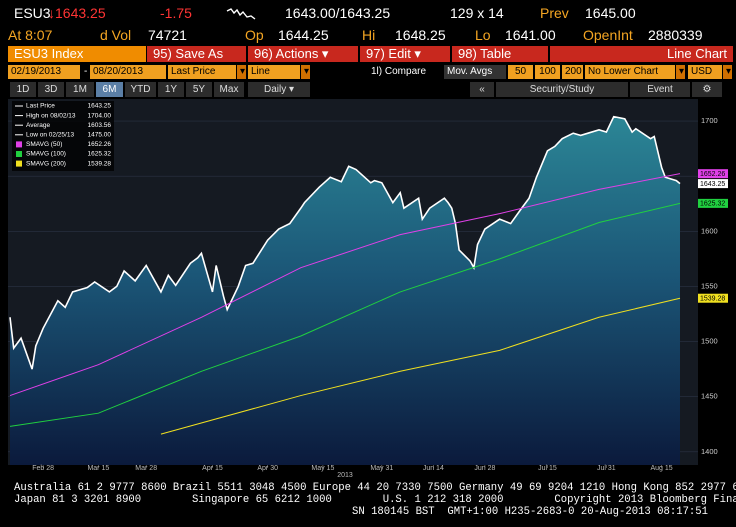 The height and width of the screenshot is (527, 736). What do you see at coordinates (100, 163) in the screenshot?
I see `legend-value: 1539.28` at bounding box center [100, 163].